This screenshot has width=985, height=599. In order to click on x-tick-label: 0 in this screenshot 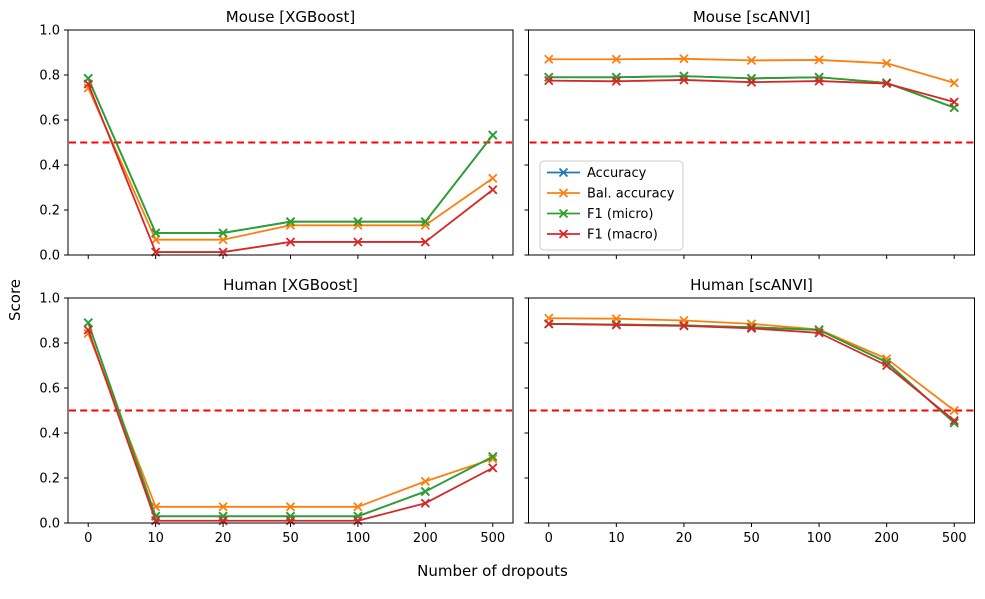, I will do `click(88, 538)`.